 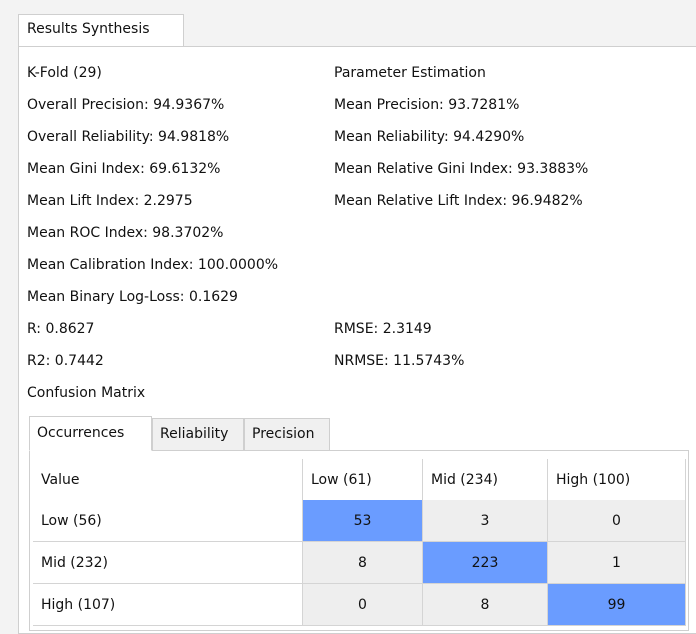 I want to click on matrix-tab: Reliability, so click(x=198, y=434).